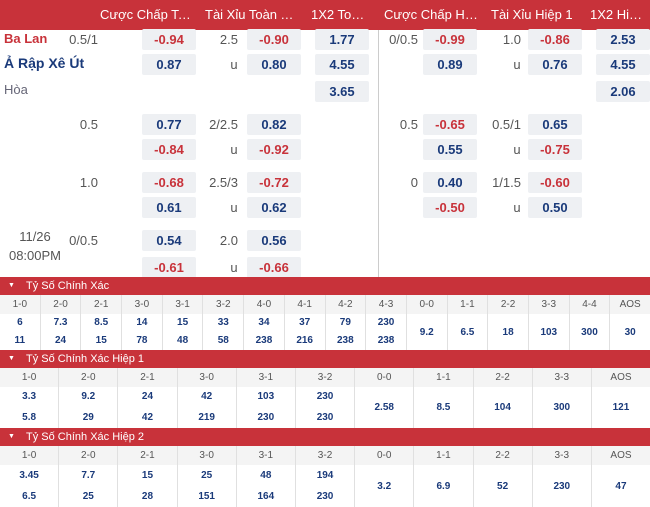  Describe the element at coordinates (621, 486) in the screenshot. I see `score-odds: 47` at that location.